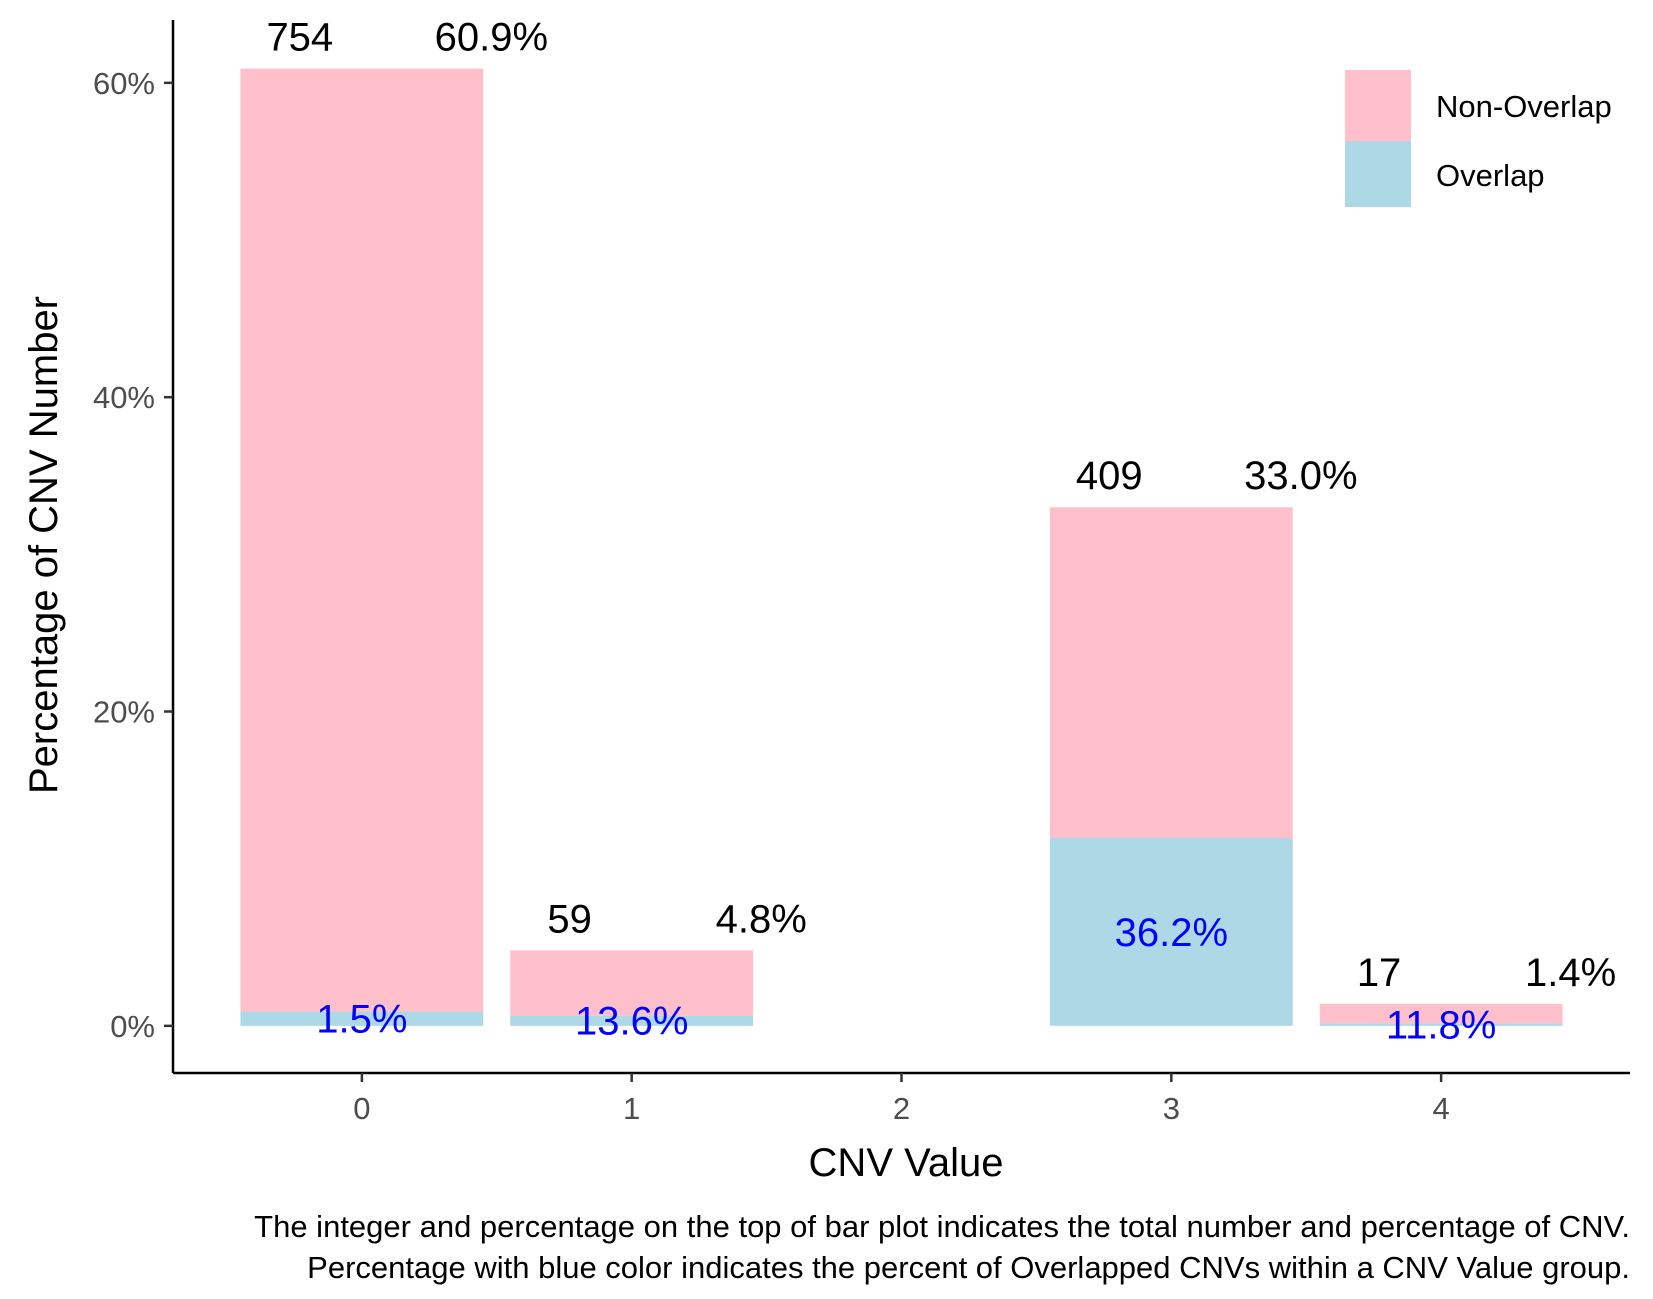  Describe the element at coordinates (569, 919) in the screenshot. I see `bar-count-label-1: 59` at that location.